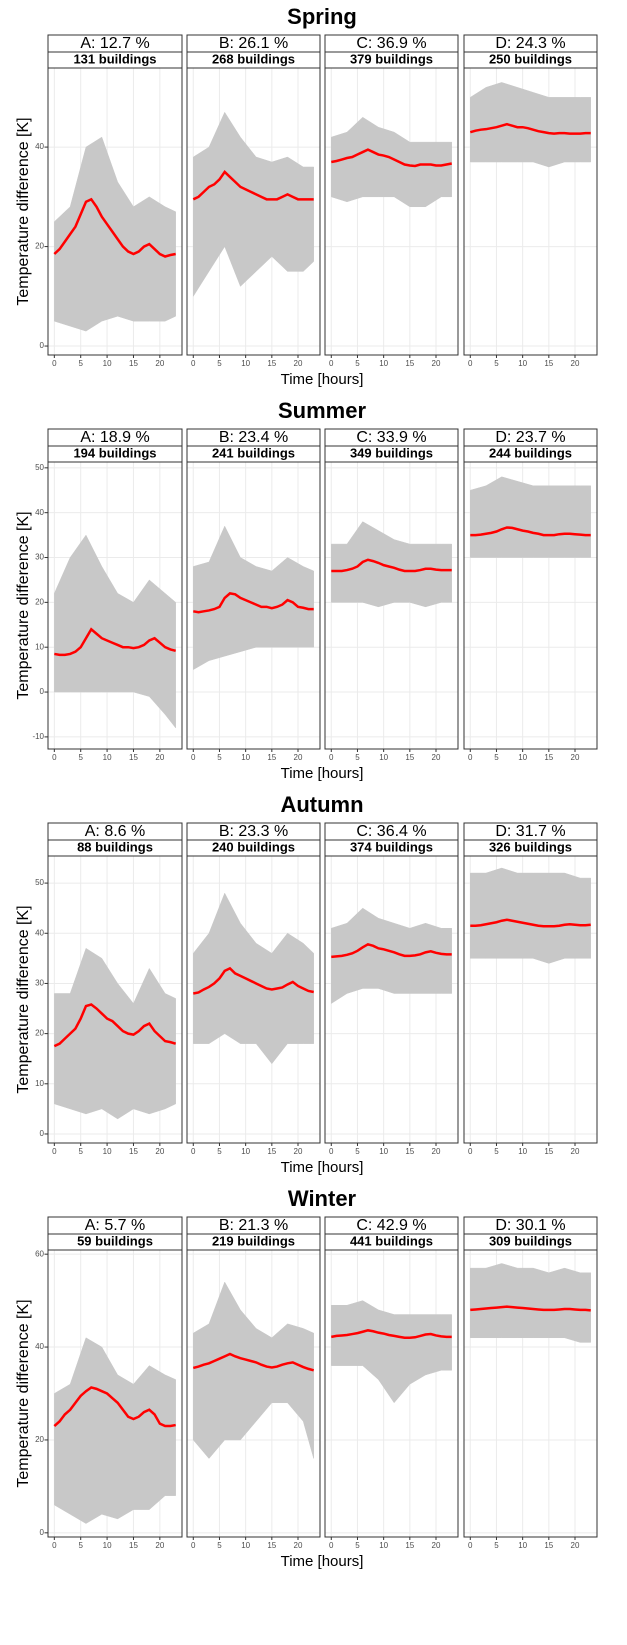 The height and width of the screenshot is (1645, 627). Describe the element at coordinates (322, 16) in the screenshot. I see `season-title: Spring` at that location.